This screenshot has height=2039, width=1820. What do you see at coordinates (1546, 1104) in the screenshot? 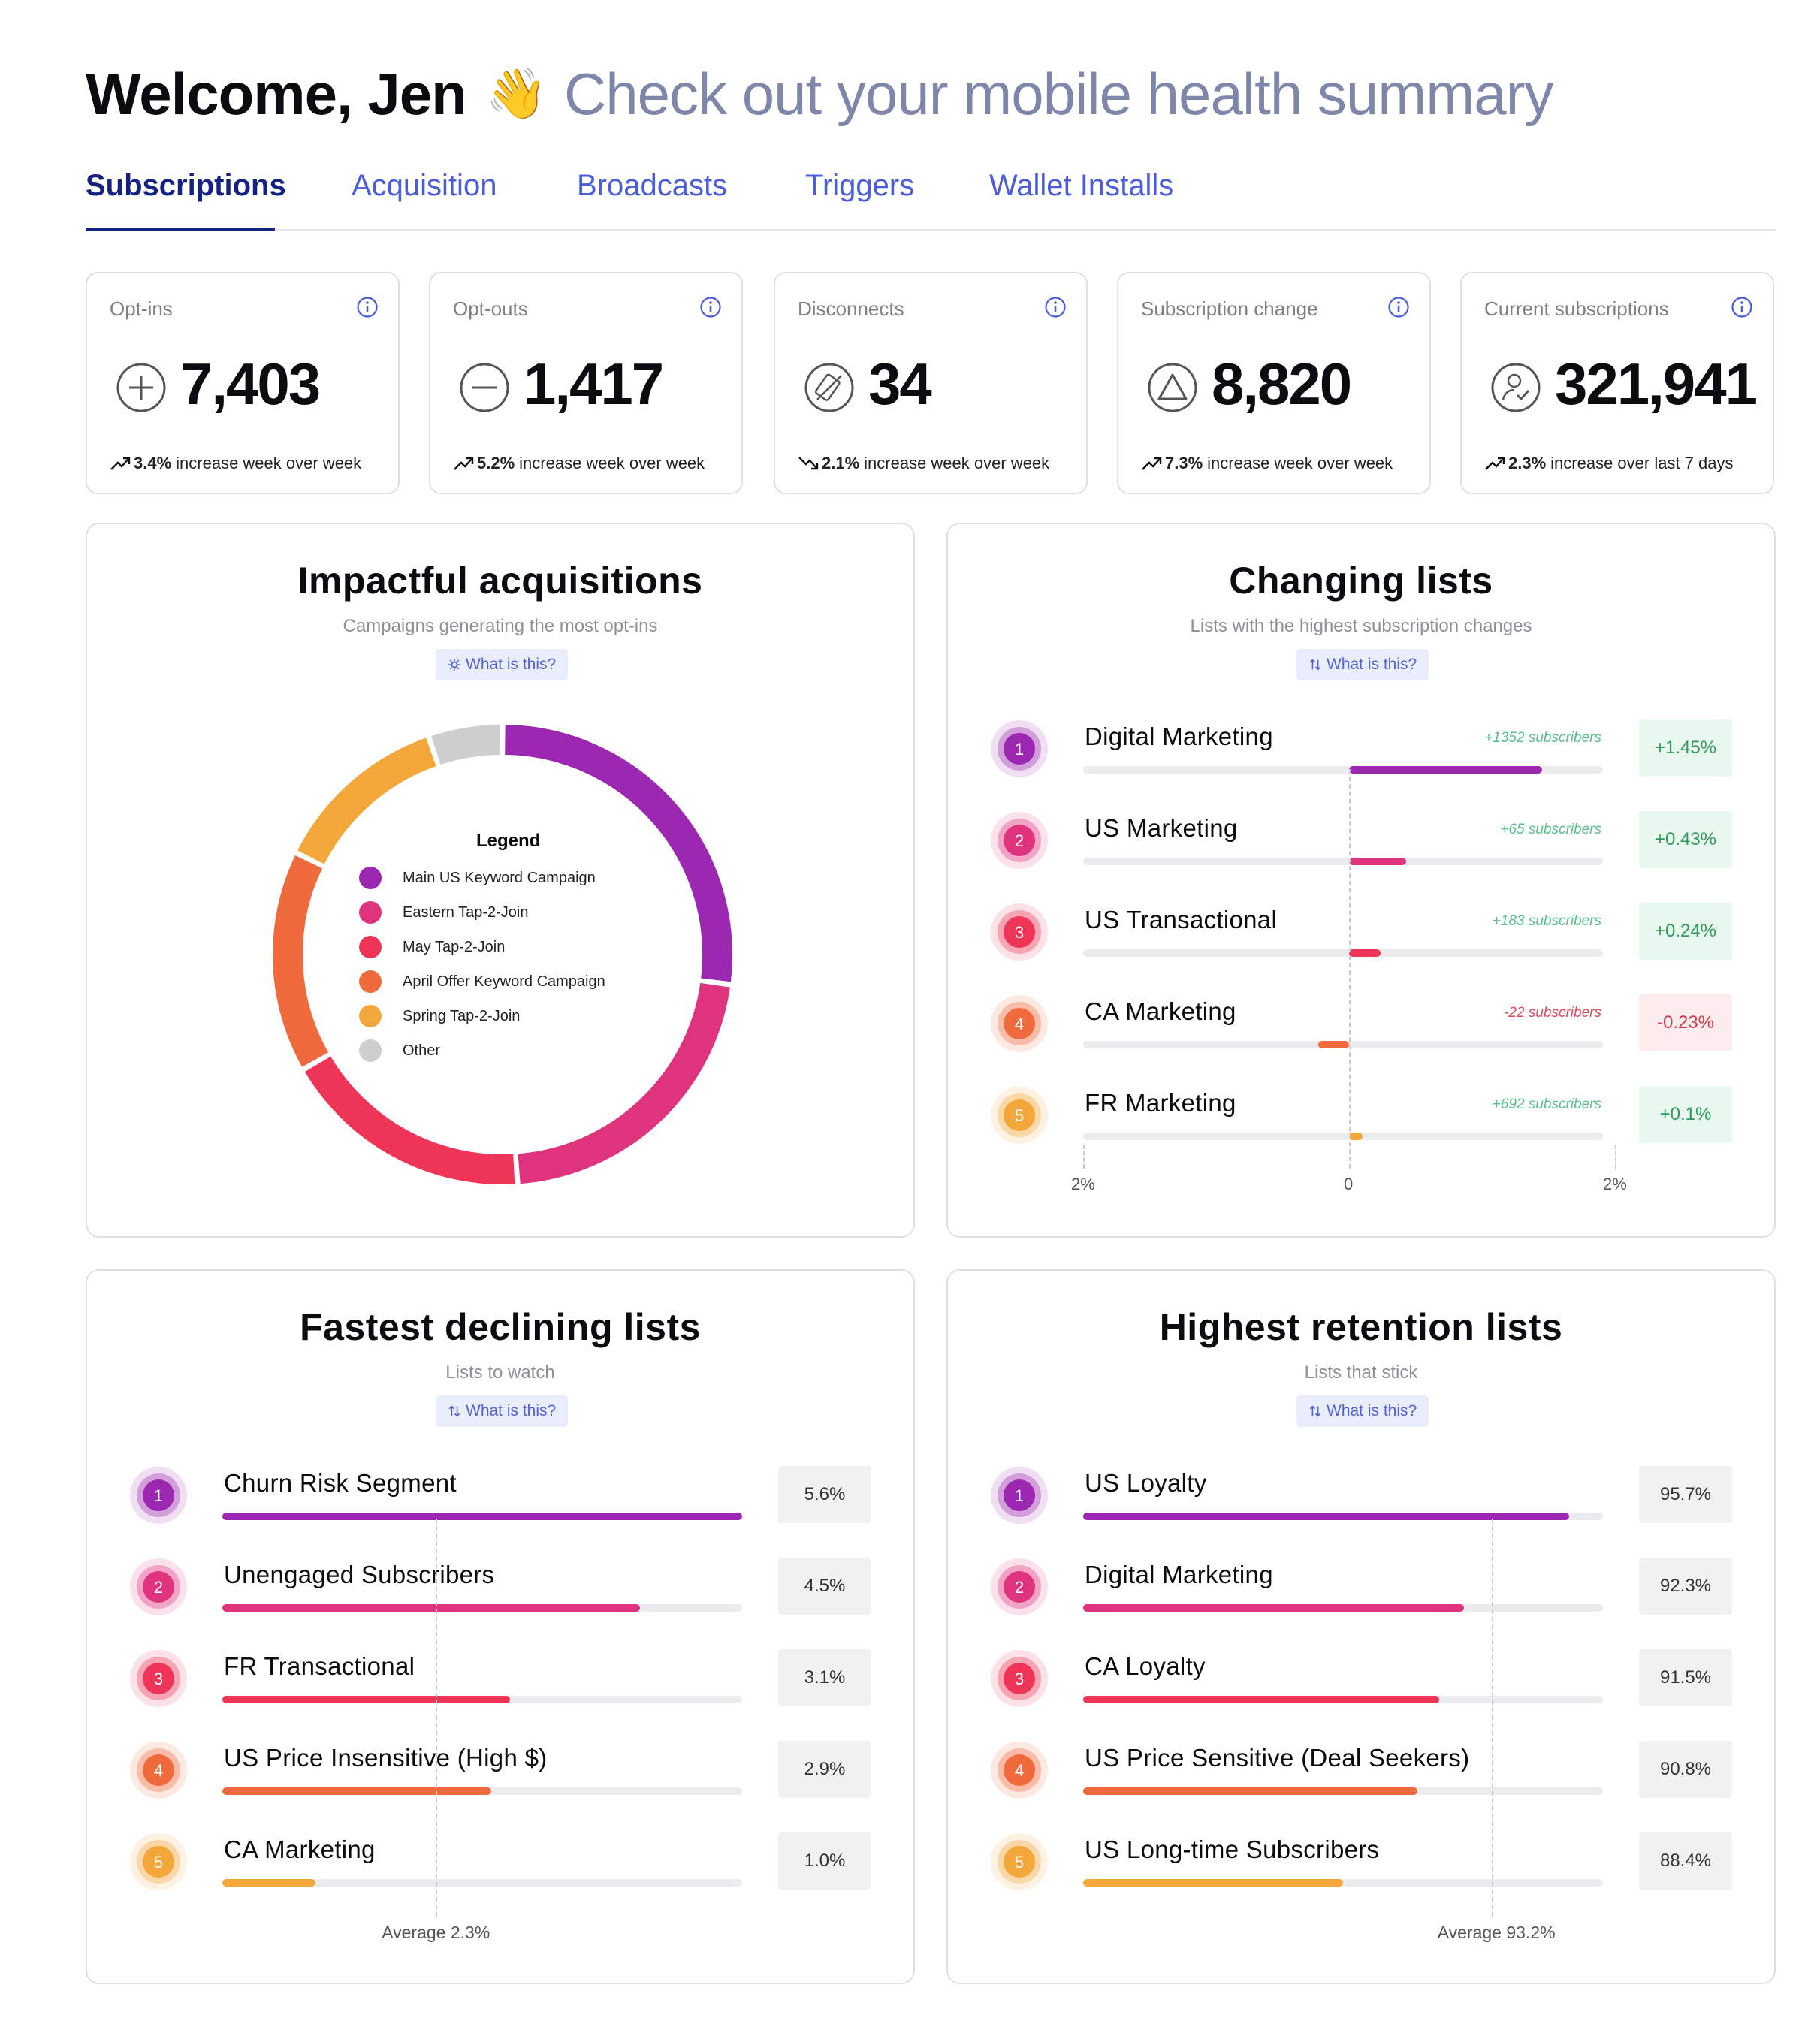
I see `subscriber-change-note: +692 subscribers` at bounding box center [1546, 1104].